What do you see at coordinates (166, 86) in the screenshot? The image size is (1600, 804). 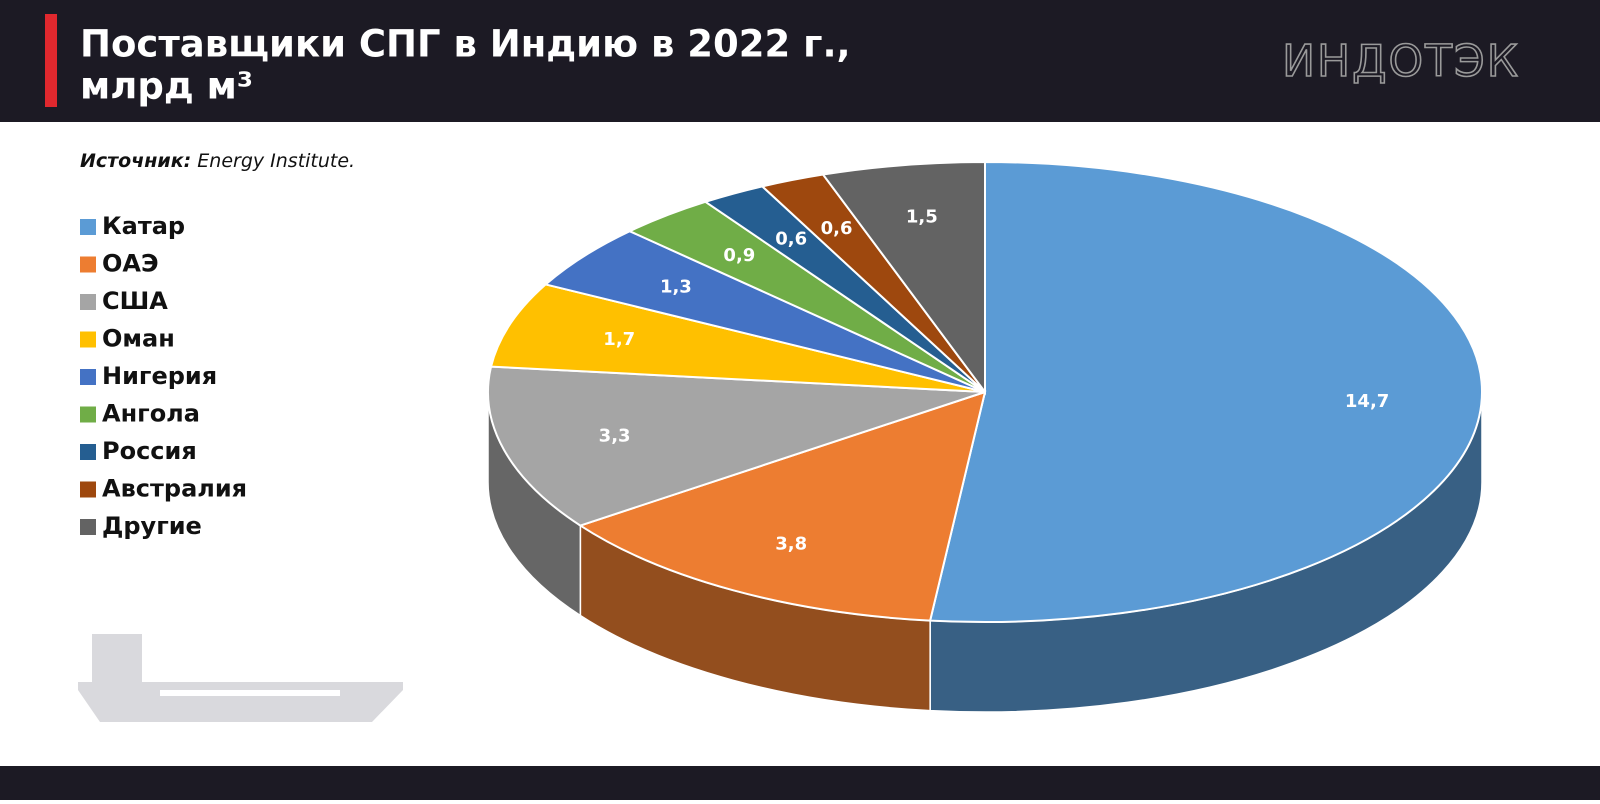 I see `chart-title-unit: млрд м³` at bounding box center [166, 86].